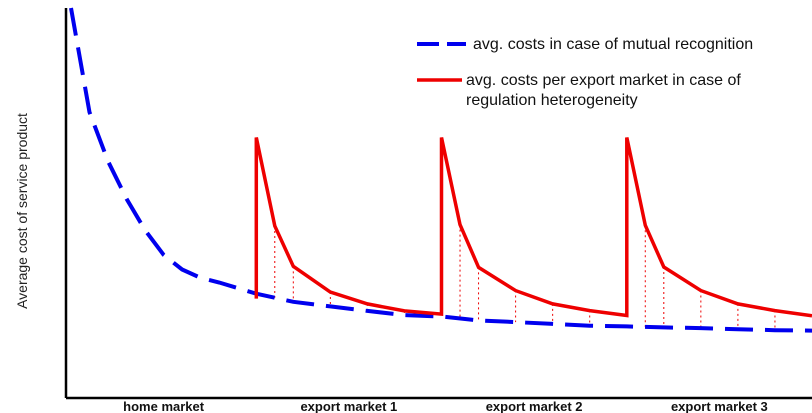  What do you see at coordinates (603, 80) in the screenshot?
I see `legend-label-heterogeneity-line1: avg. costs per export market in case of` at bounding box center [603, 80].